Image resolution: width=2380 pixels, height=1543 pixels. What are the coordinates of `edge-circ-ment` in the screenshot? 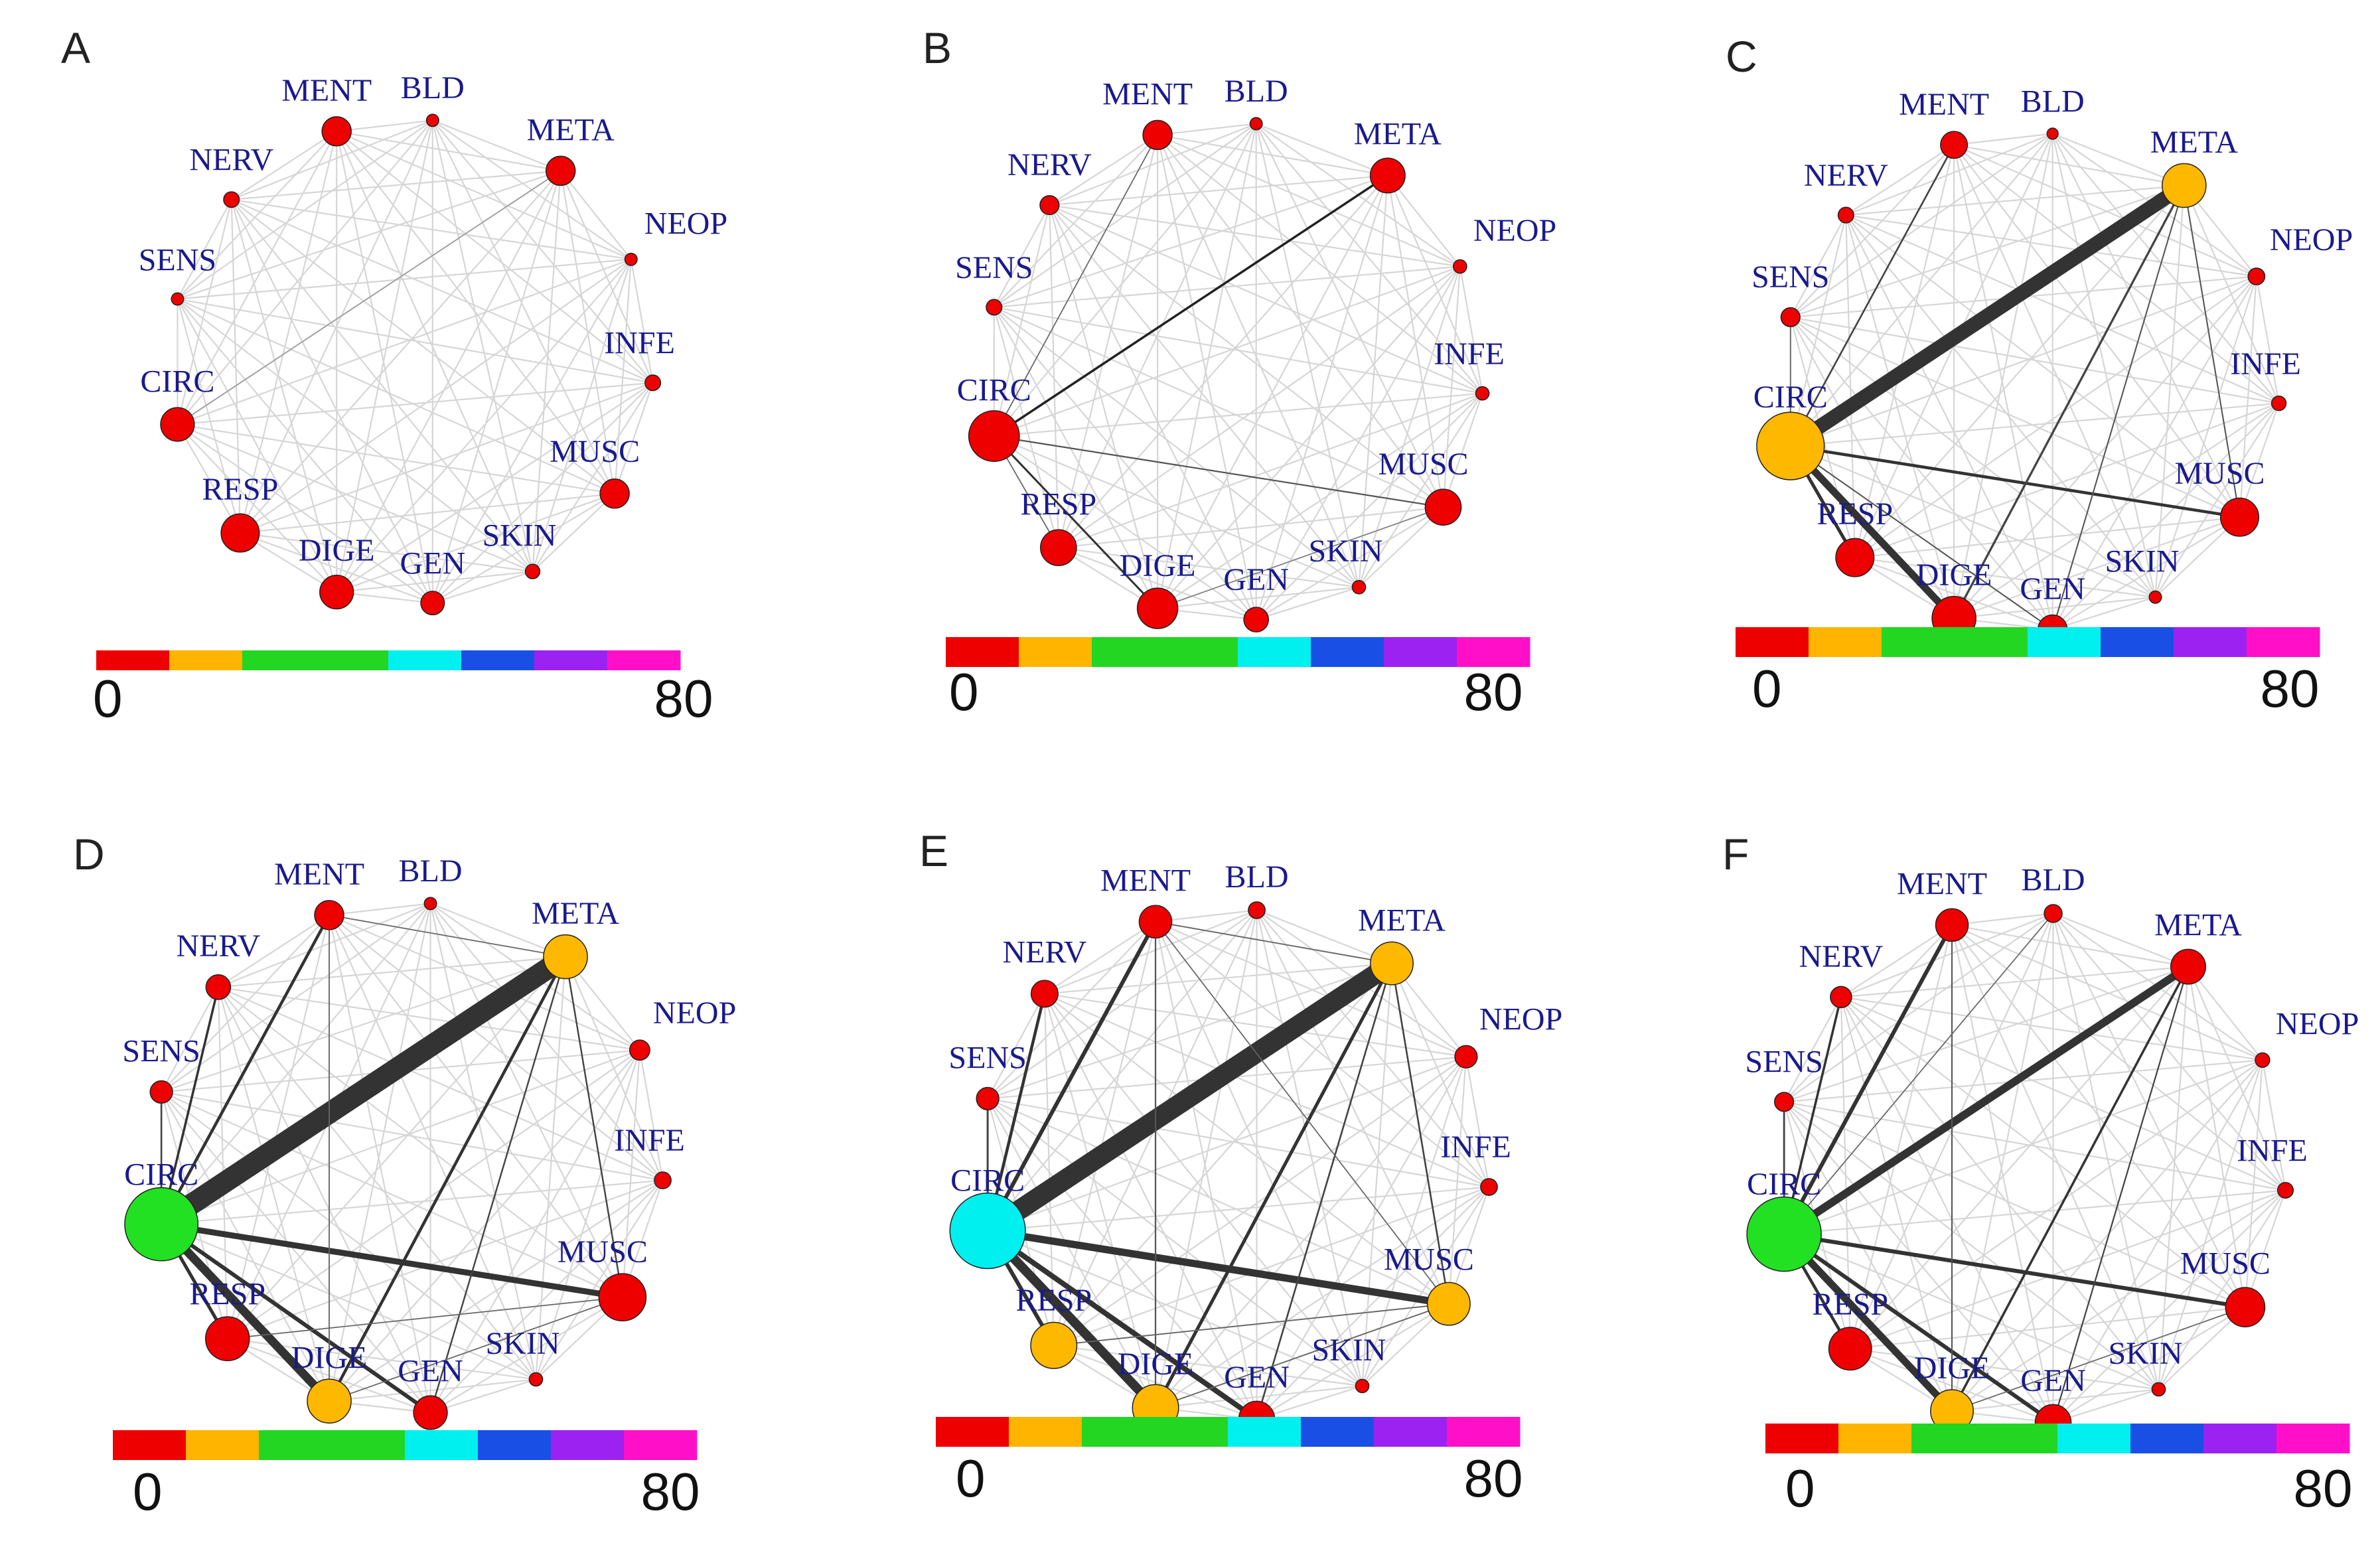 It's located at (1071, 1076).